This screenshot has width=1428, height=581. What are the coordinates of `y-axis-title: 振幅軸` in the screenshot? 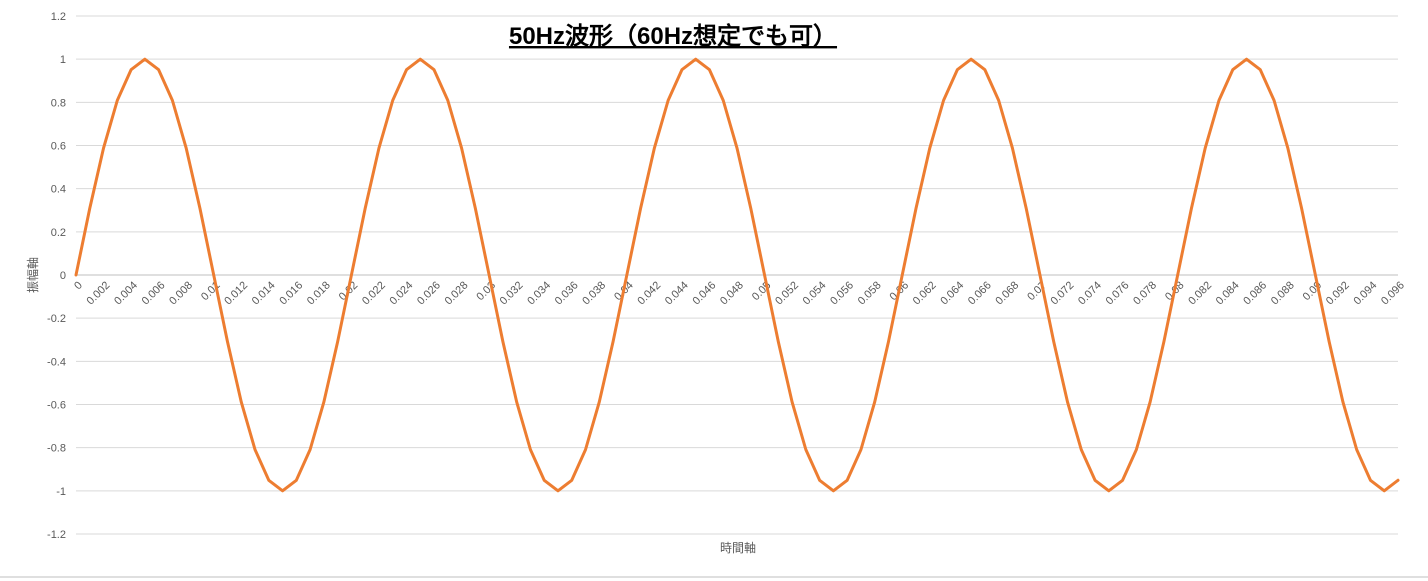 It's located at (32, 275).